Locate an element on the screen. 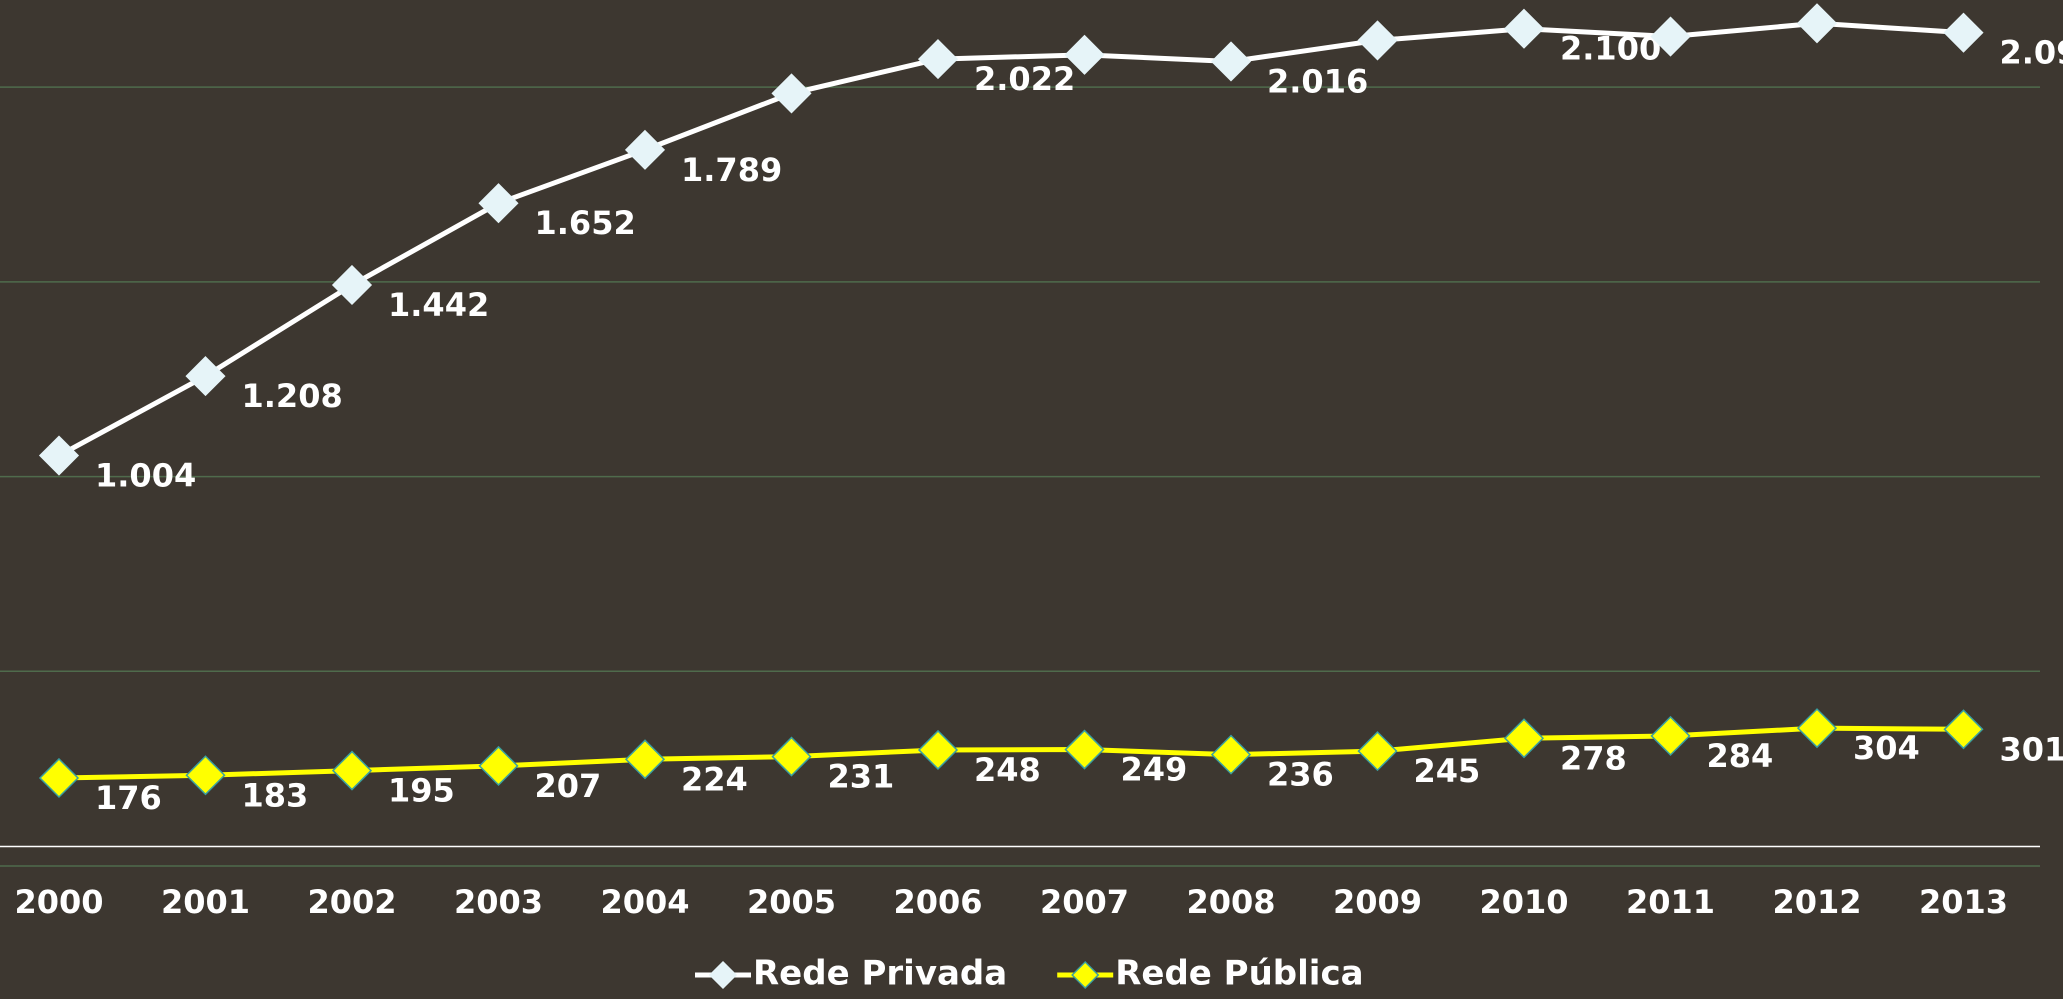 The image size is (2063, 999). data-label: 2.022 is located at coordinates (1024, 79).